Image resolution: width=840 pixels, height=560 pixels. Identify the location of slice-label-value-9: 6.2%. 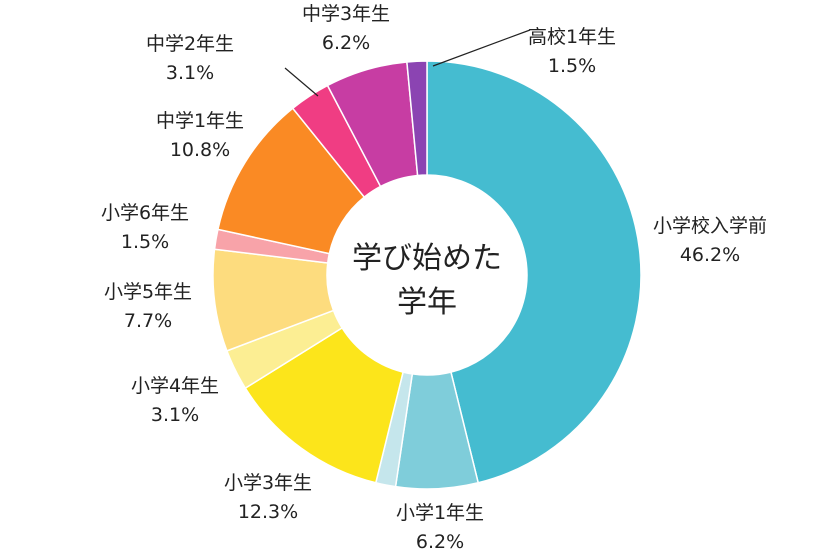
(346, 43).